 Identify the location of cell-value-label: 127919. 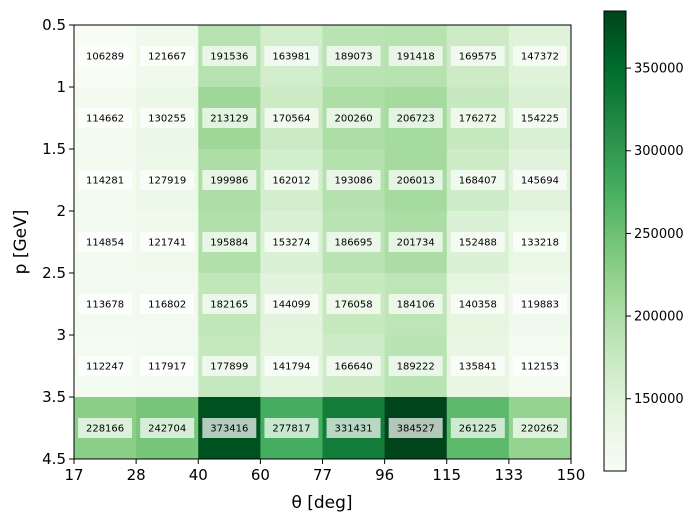
(167, 181).